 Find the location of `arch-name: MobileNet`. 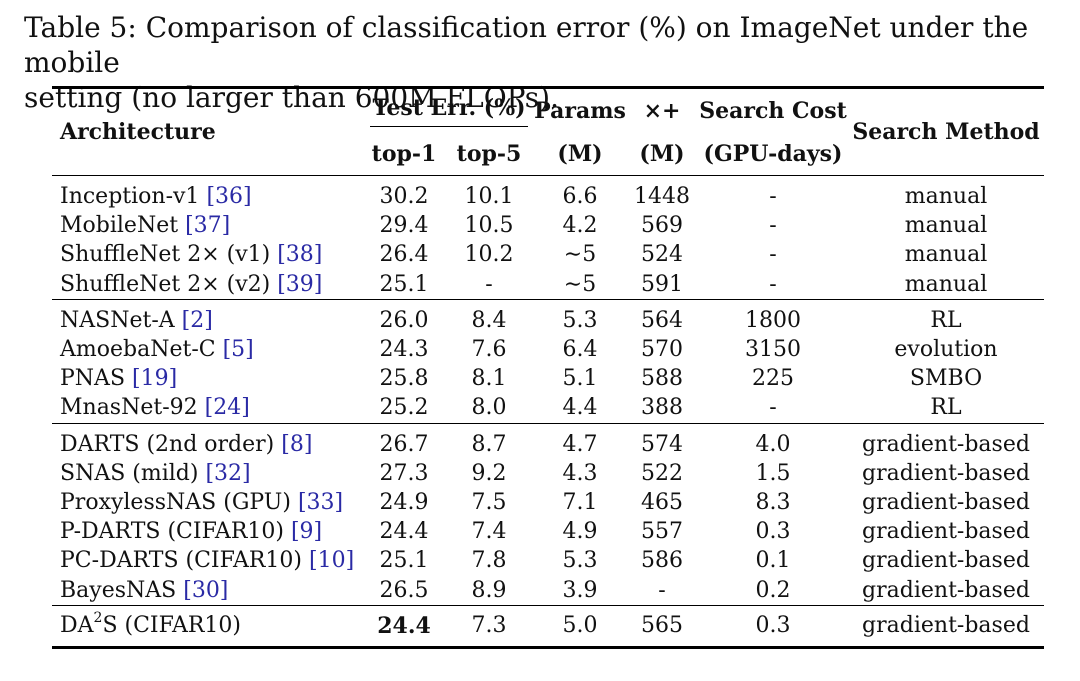

arch-name: MobileNet is located at coordinates (119, 226).